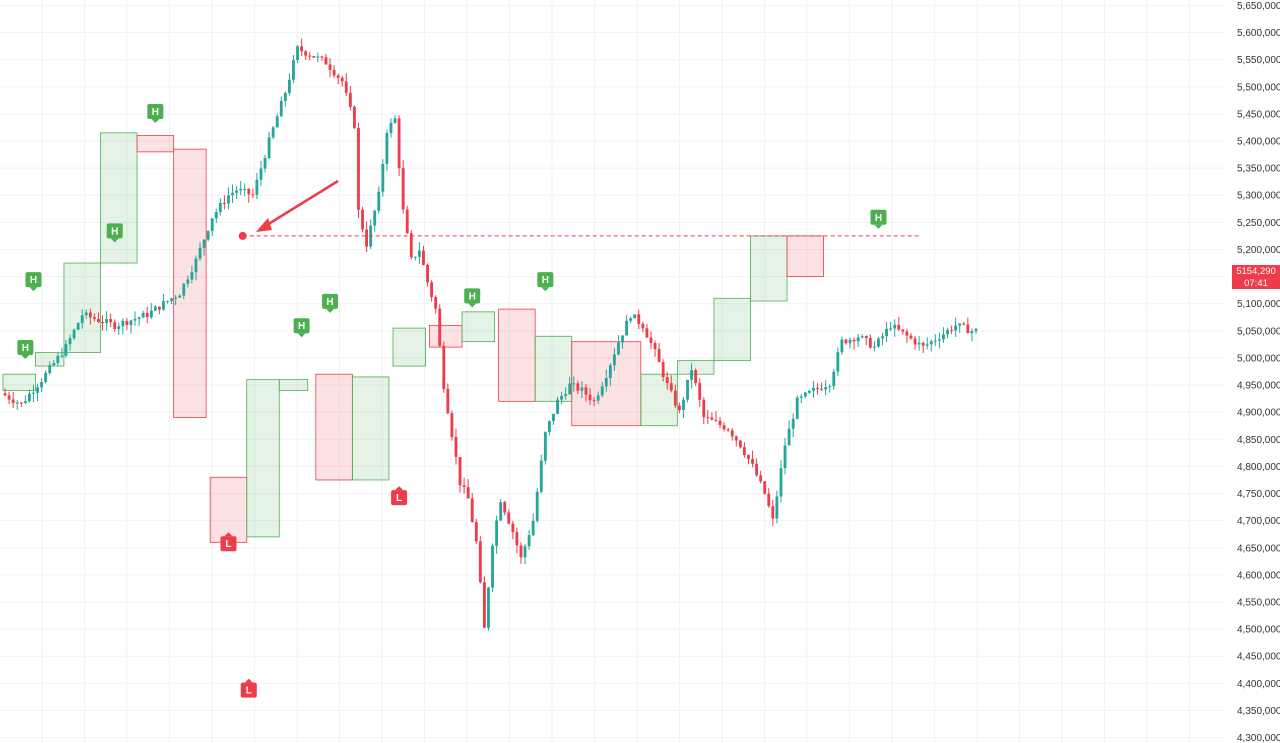 Image resolution: width=1280 pixels, height=743 pixels. What do you see at coordinates (1258, 60) in the screenshot?
I see `y-tick-label: 5,550,000` at bounding box center [1258, 60].